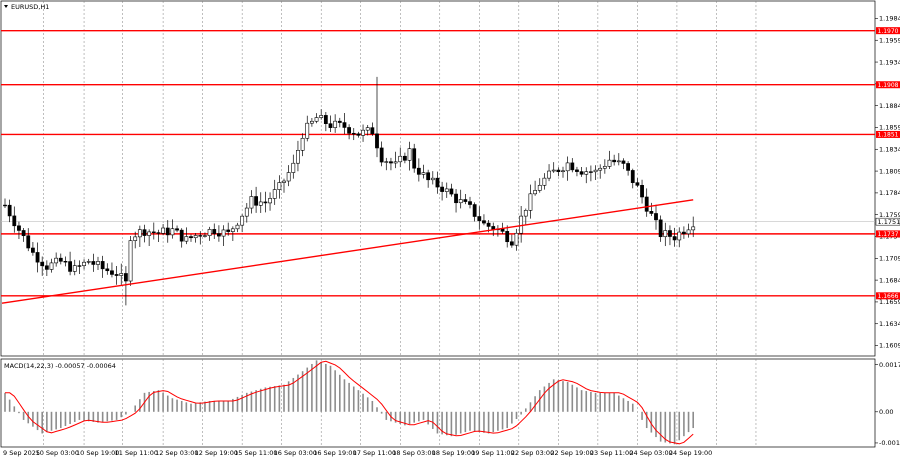  Describe the element at coordinates (889, 40) in the screenshot. I see `price-tick-label: 1.1959` at that location.